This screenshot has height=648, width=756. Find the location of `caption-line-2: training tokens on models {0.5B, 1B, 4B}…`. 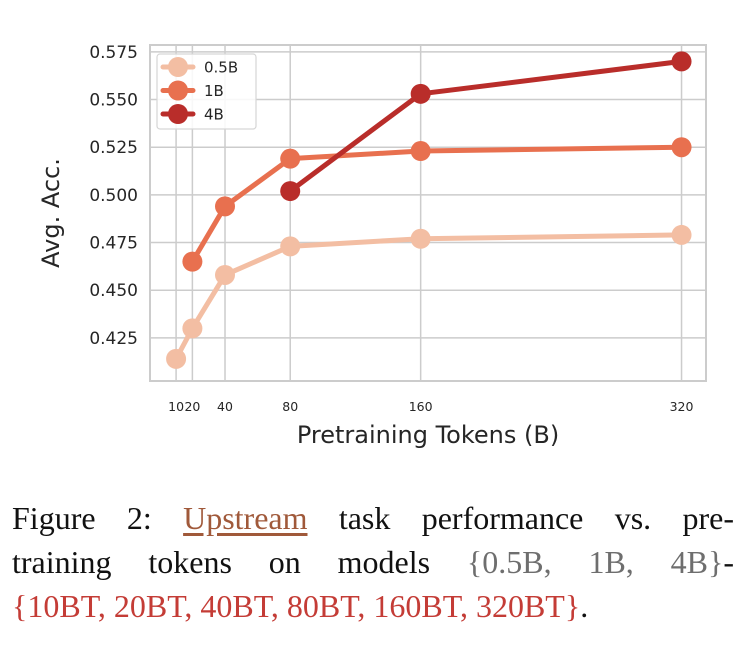

caption-line-2: training tokens on models {0.5B, 1B, 4B}… is located at coordinates (373, 562).